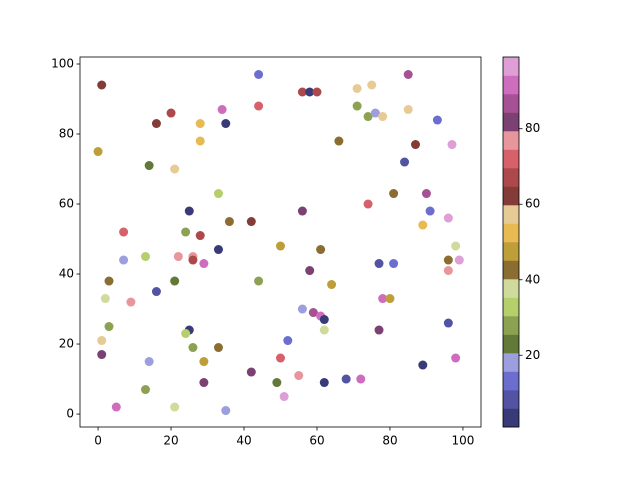  I want to click on colorbar-tick-label: 80, so click(532, 128).